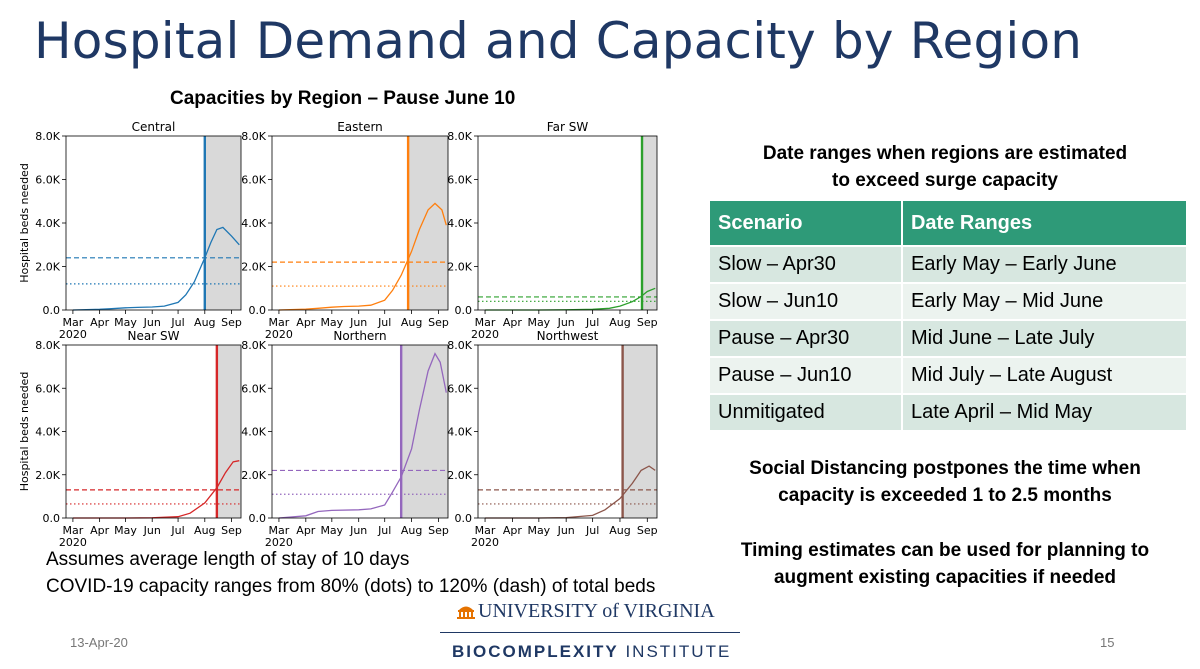 This screenshot has width=1200, height=669. I want to click on scenario-cell: Slow – Apr30, so click(805, 264).